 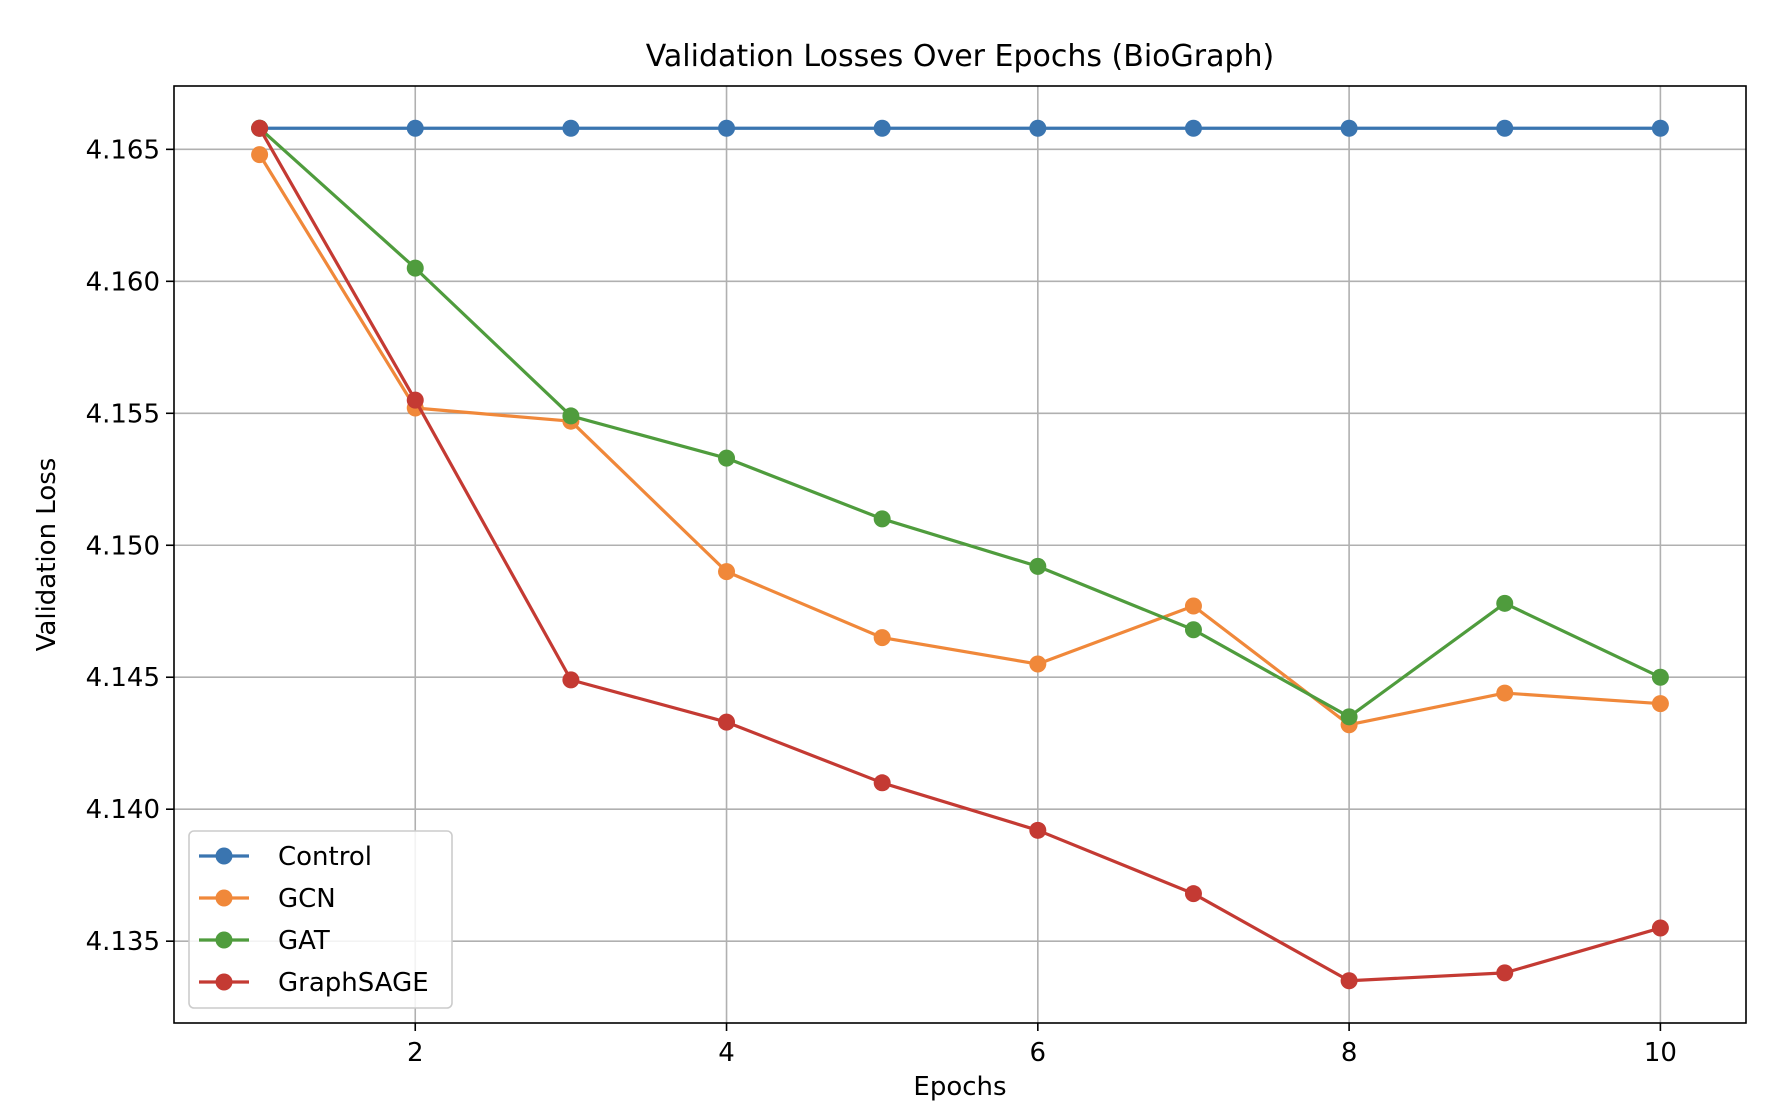 I want to click on legend-label: GraphSAGE, so click(x=353, y=983).